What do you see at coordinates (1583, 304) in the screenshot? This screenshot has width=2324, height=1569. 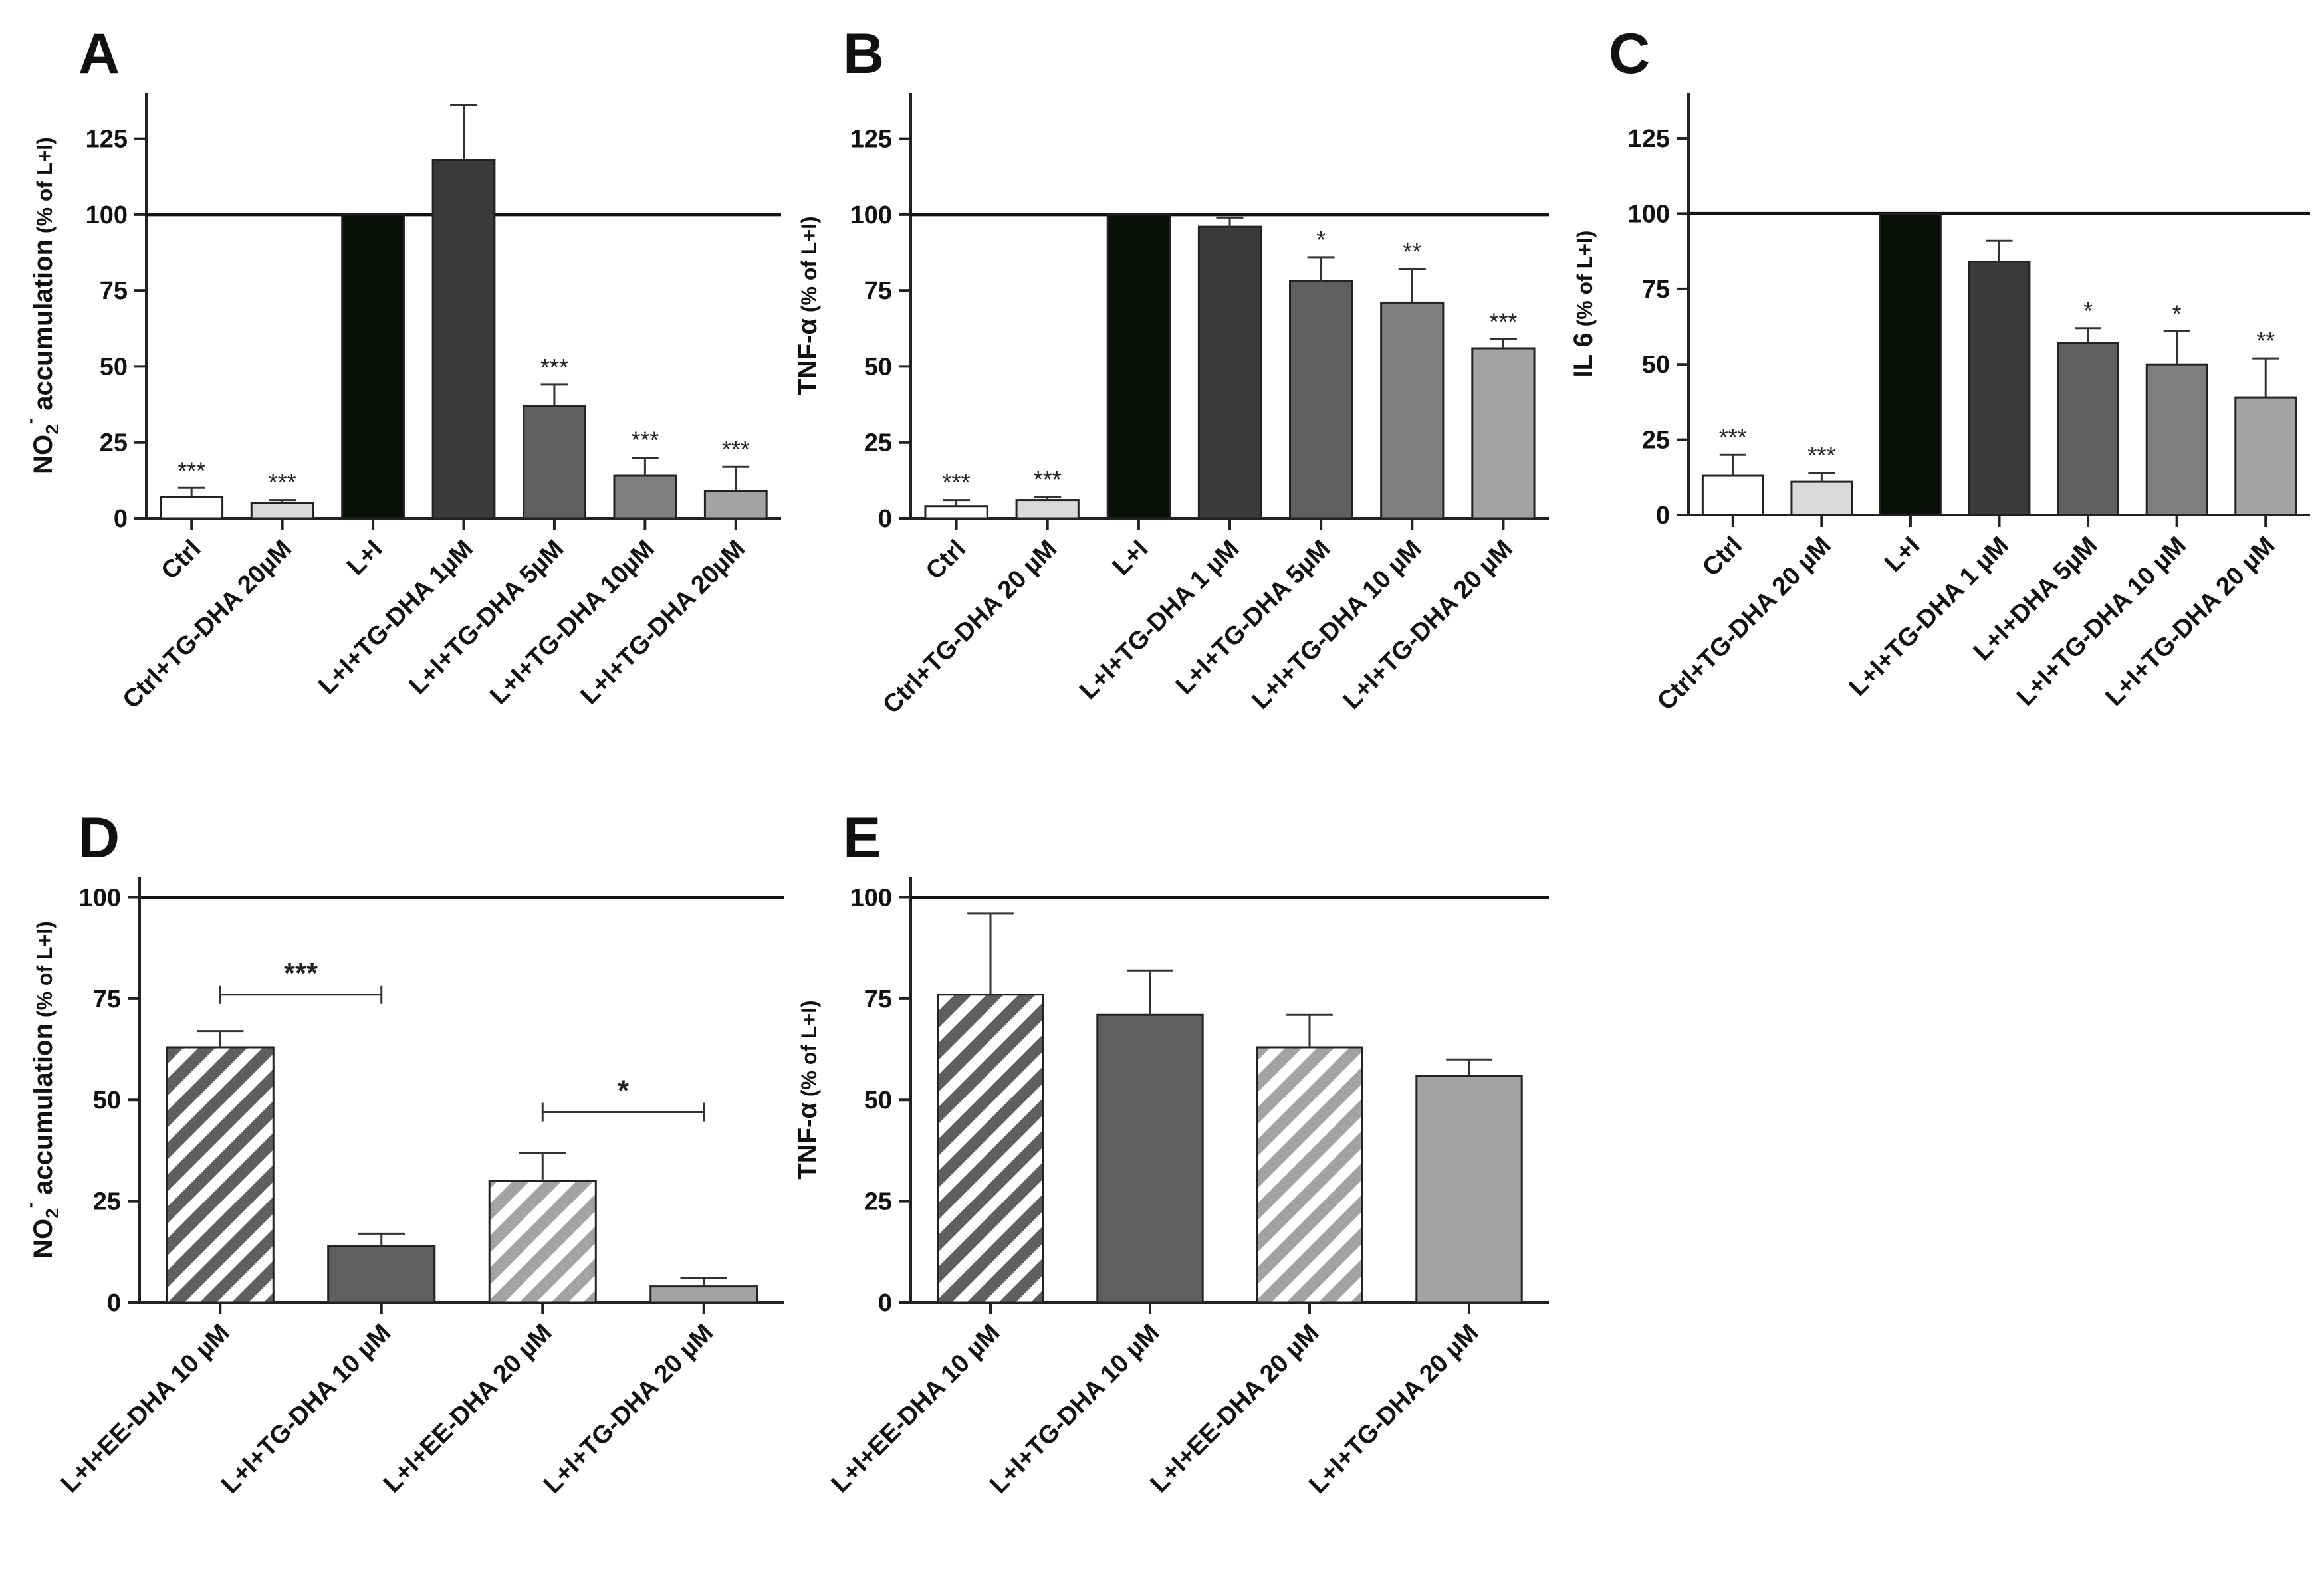 I see `y-axis-title: IL 6 (% of L+I)` at bounding box center [1583, 304].